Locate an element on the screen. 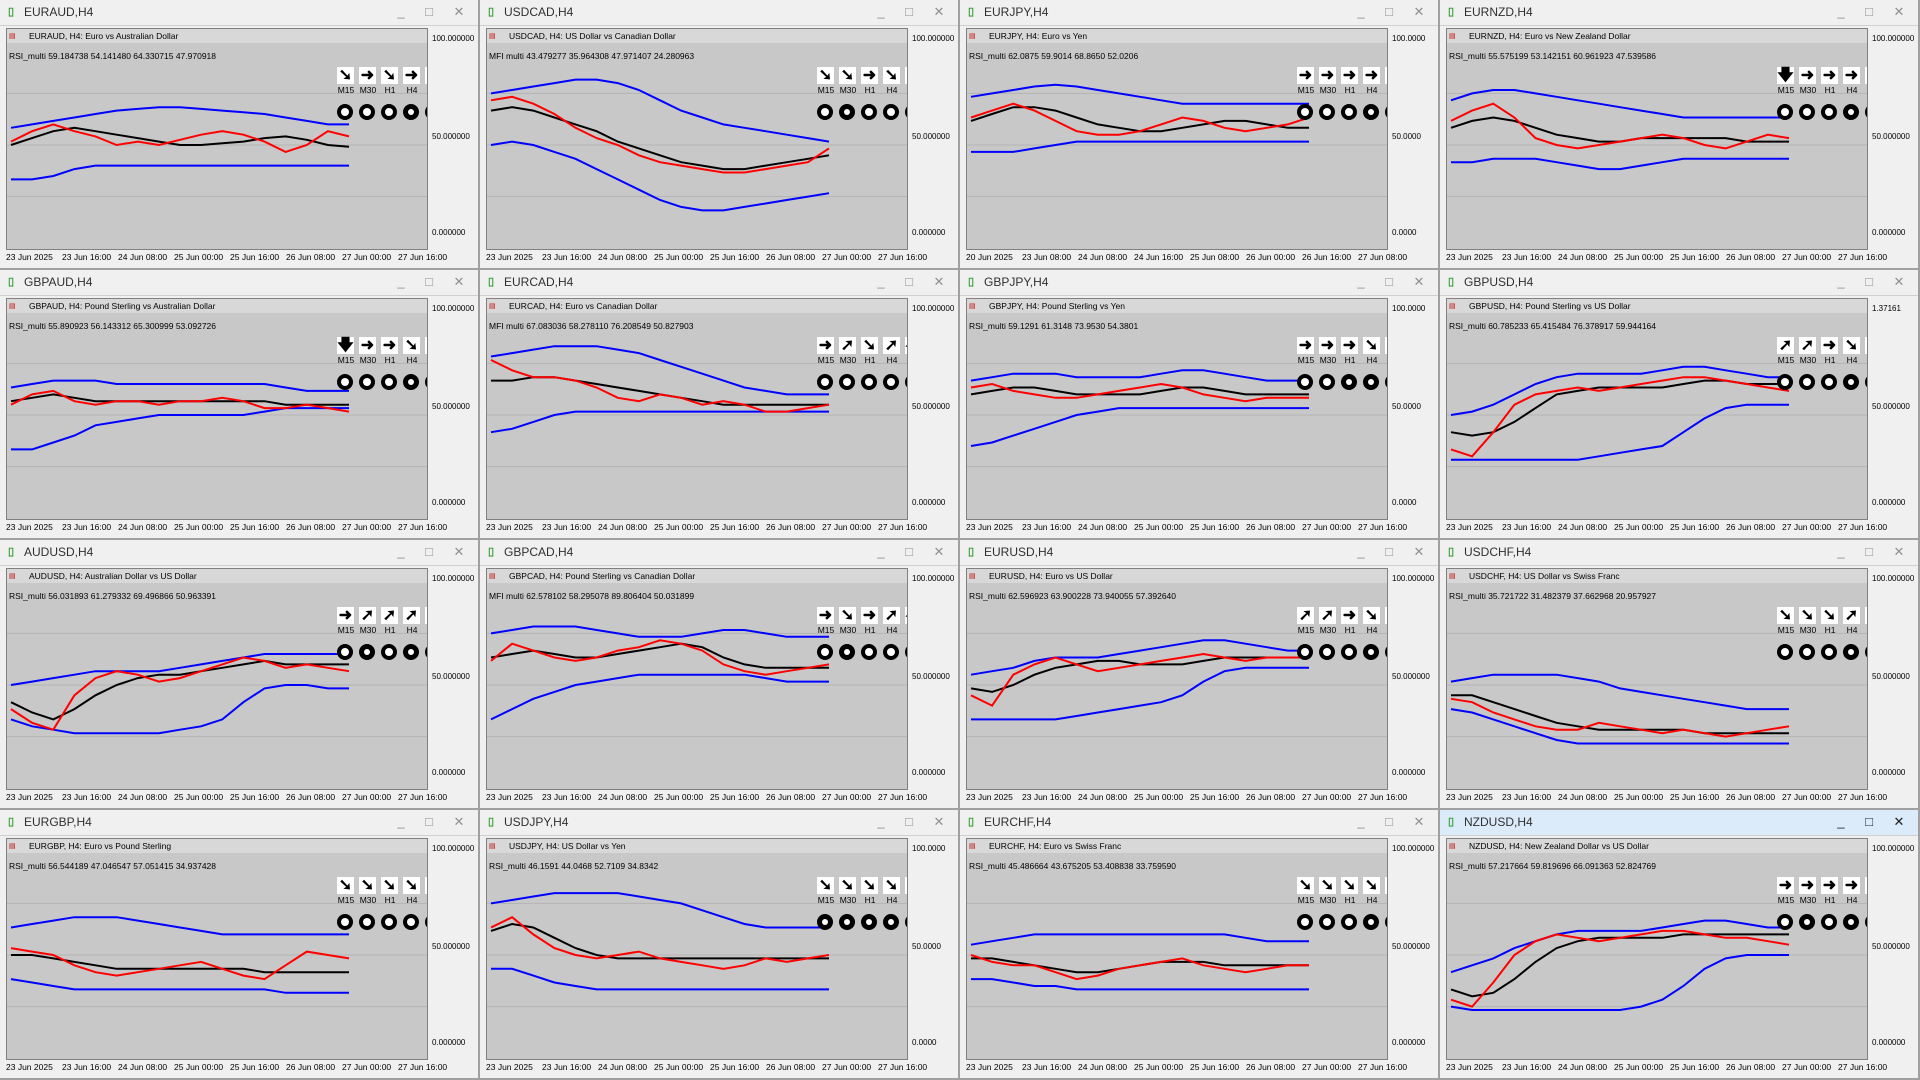 This screenshot has width=1920, height=1080. window-titlebar: ▯ GBPJPY,H4 _ □ ✕ is located at coordinates (1199, 283).